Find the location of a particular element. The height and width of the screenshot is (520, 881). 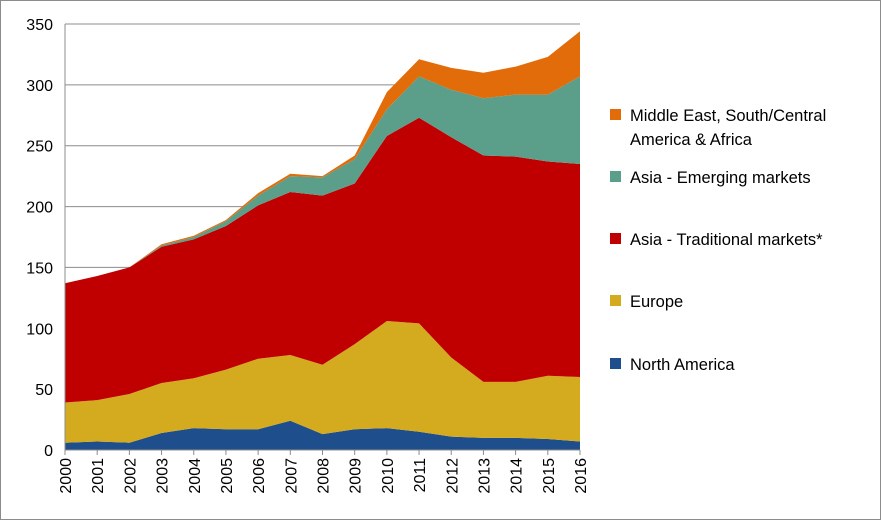

area-europe is located at coordinates (322, 381).